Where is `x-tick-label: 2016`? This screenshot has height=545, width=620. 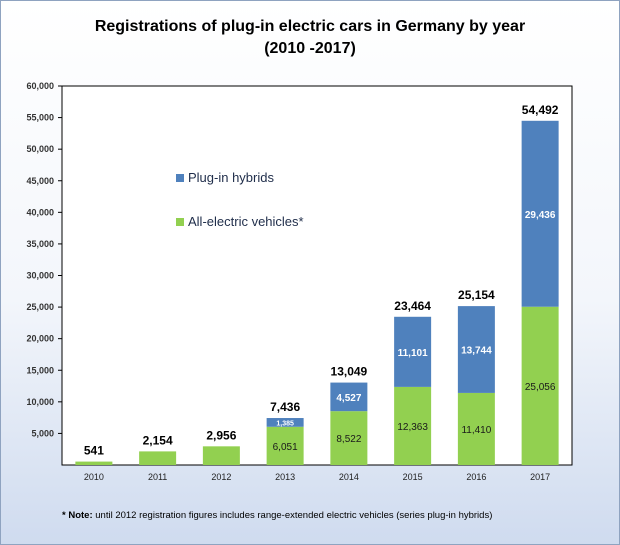 x-tick-label: 2016 is located at coordinates (476, 477).